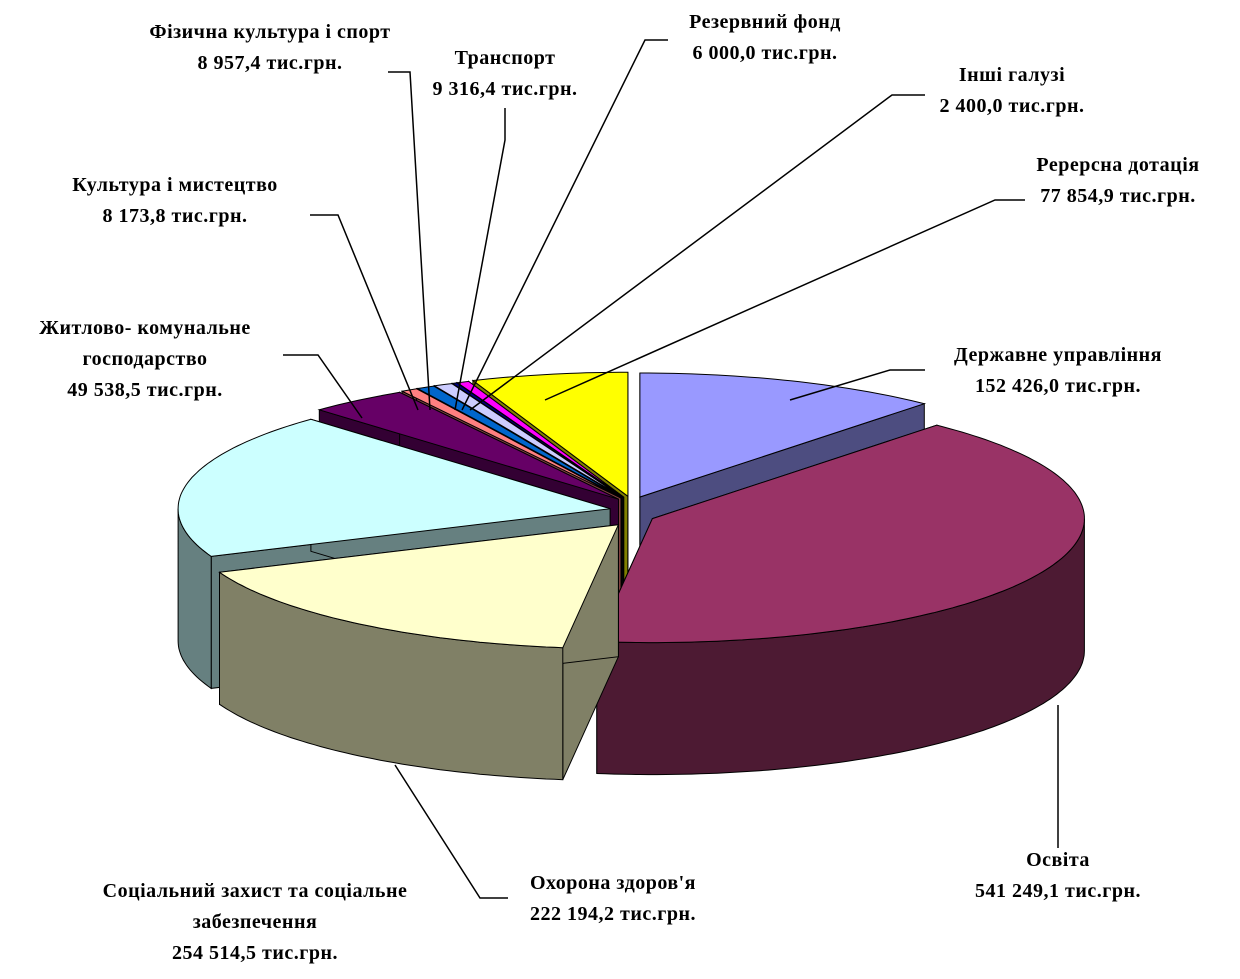  What do you see at coordinates (505, 58) in the screenshot?
I see `category-name: Транспорт` at bounding box center [505, 58].